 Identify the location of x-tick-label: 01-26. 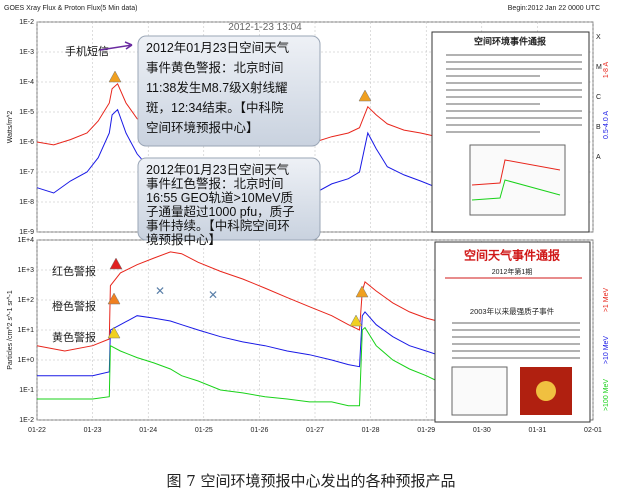
(259, 430).